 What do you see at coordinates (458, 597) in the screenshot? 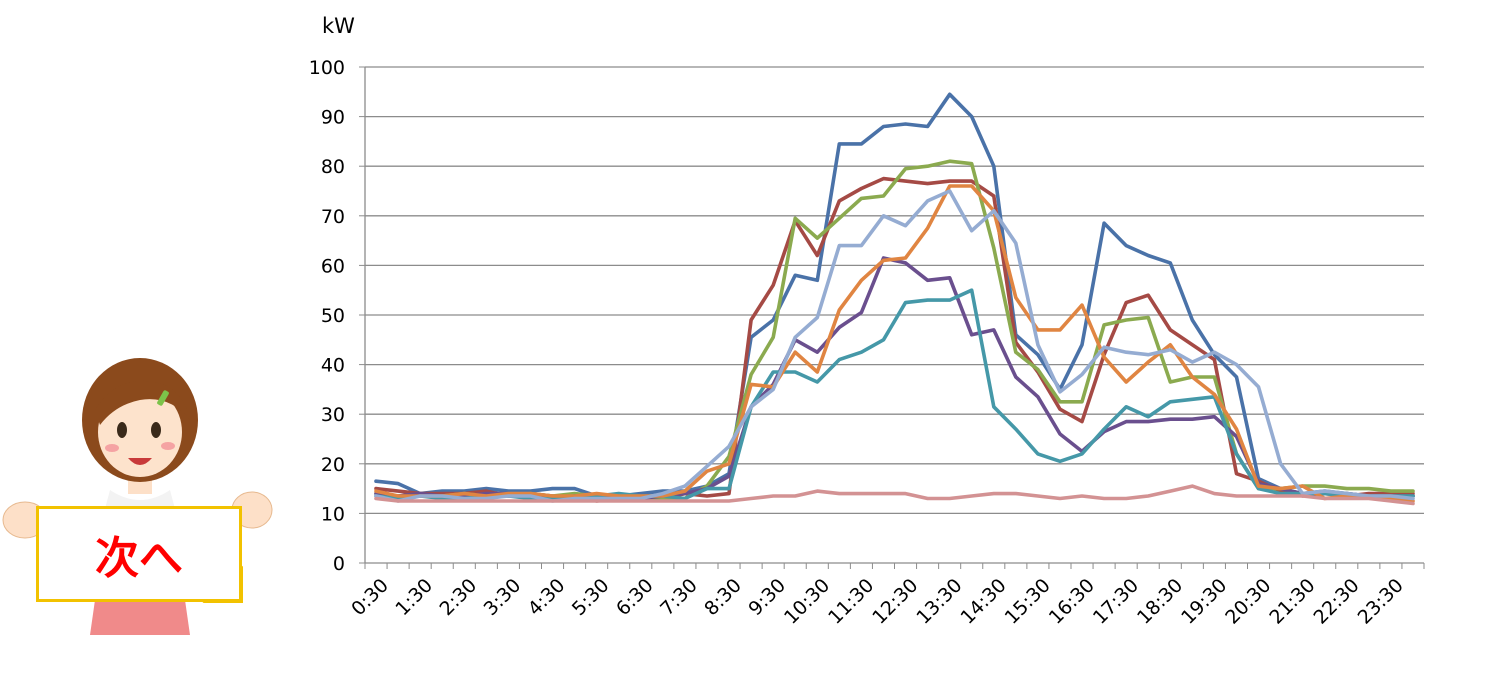
I see `x-tick-label: 2:30` at bounding box center [458, 597].